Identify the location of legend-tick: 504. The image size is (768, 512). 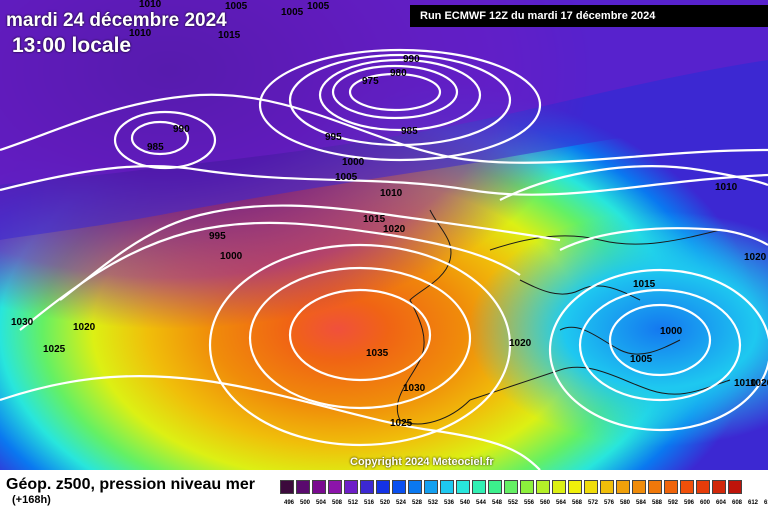
(321, 503).